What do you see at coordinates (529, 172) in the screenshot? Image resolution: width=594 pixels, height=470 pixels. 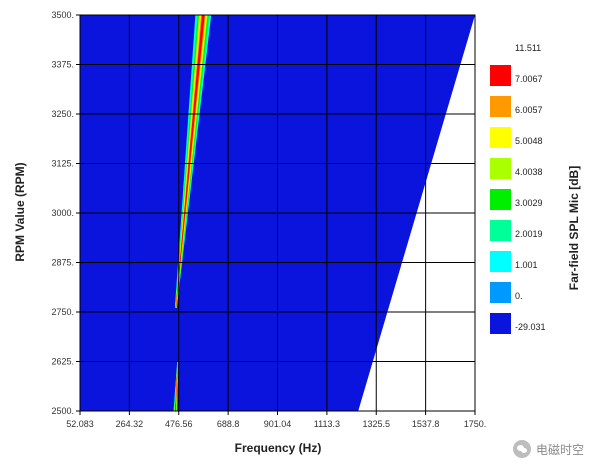 I see `legend-label: 4.0038` at bounding box center [529, 172].